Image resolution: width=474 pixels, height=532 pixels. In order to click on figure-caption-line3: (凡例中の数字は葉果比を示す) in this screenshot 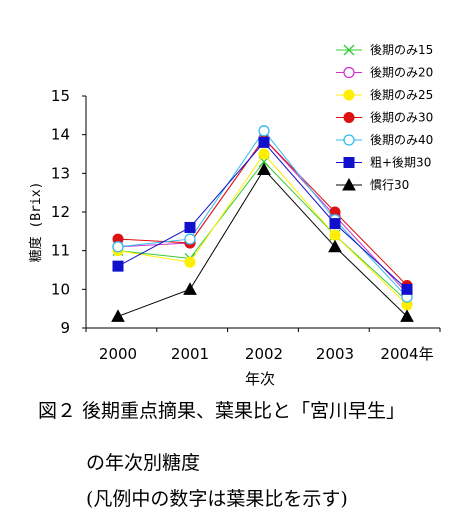, I will do `click(217, 499)`.